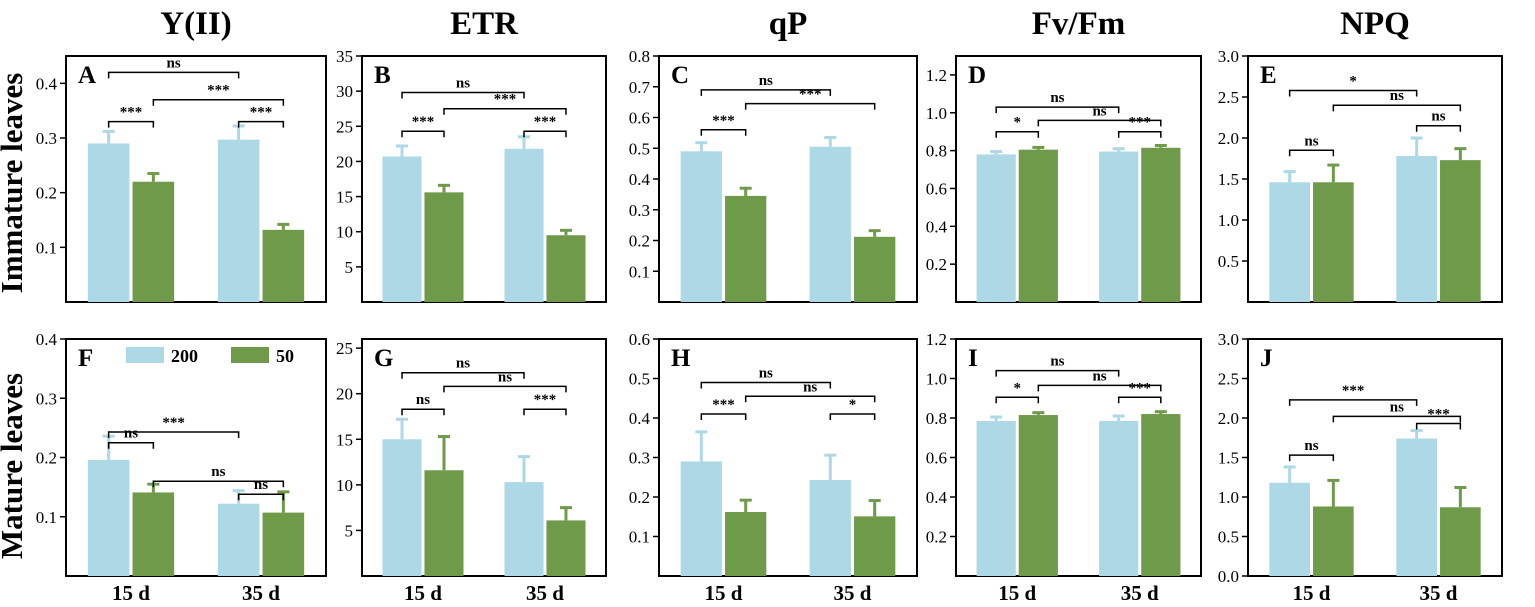  I want to click on panel-letter: B, so click(382, 75).